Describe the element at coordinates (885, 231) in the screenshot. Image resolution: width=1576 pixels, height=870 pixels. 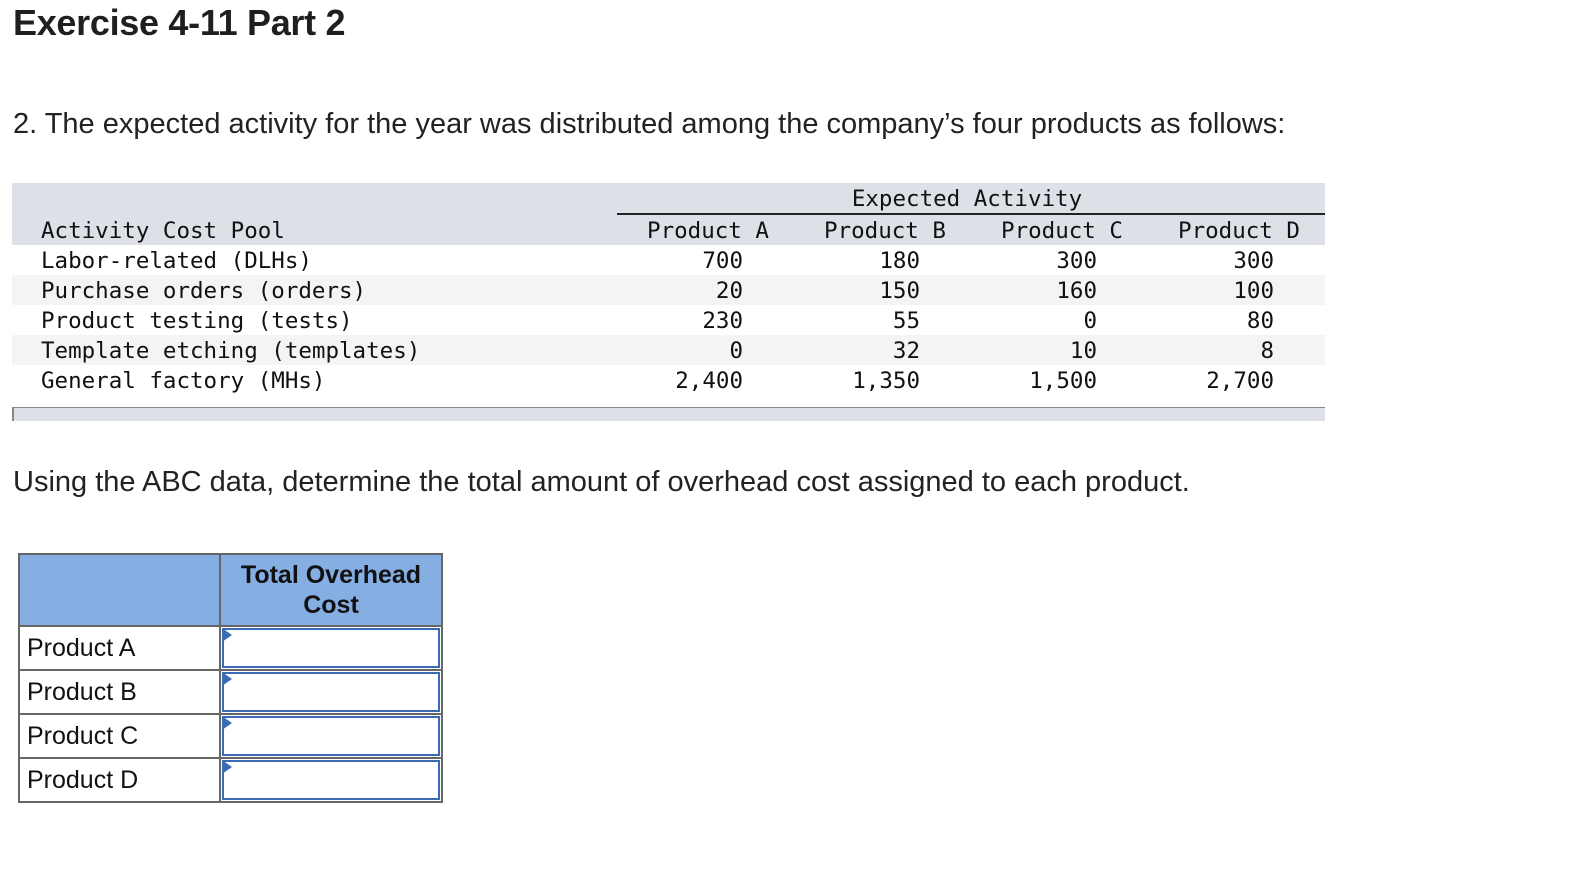
I see `header-product-b: Product B` at that location.